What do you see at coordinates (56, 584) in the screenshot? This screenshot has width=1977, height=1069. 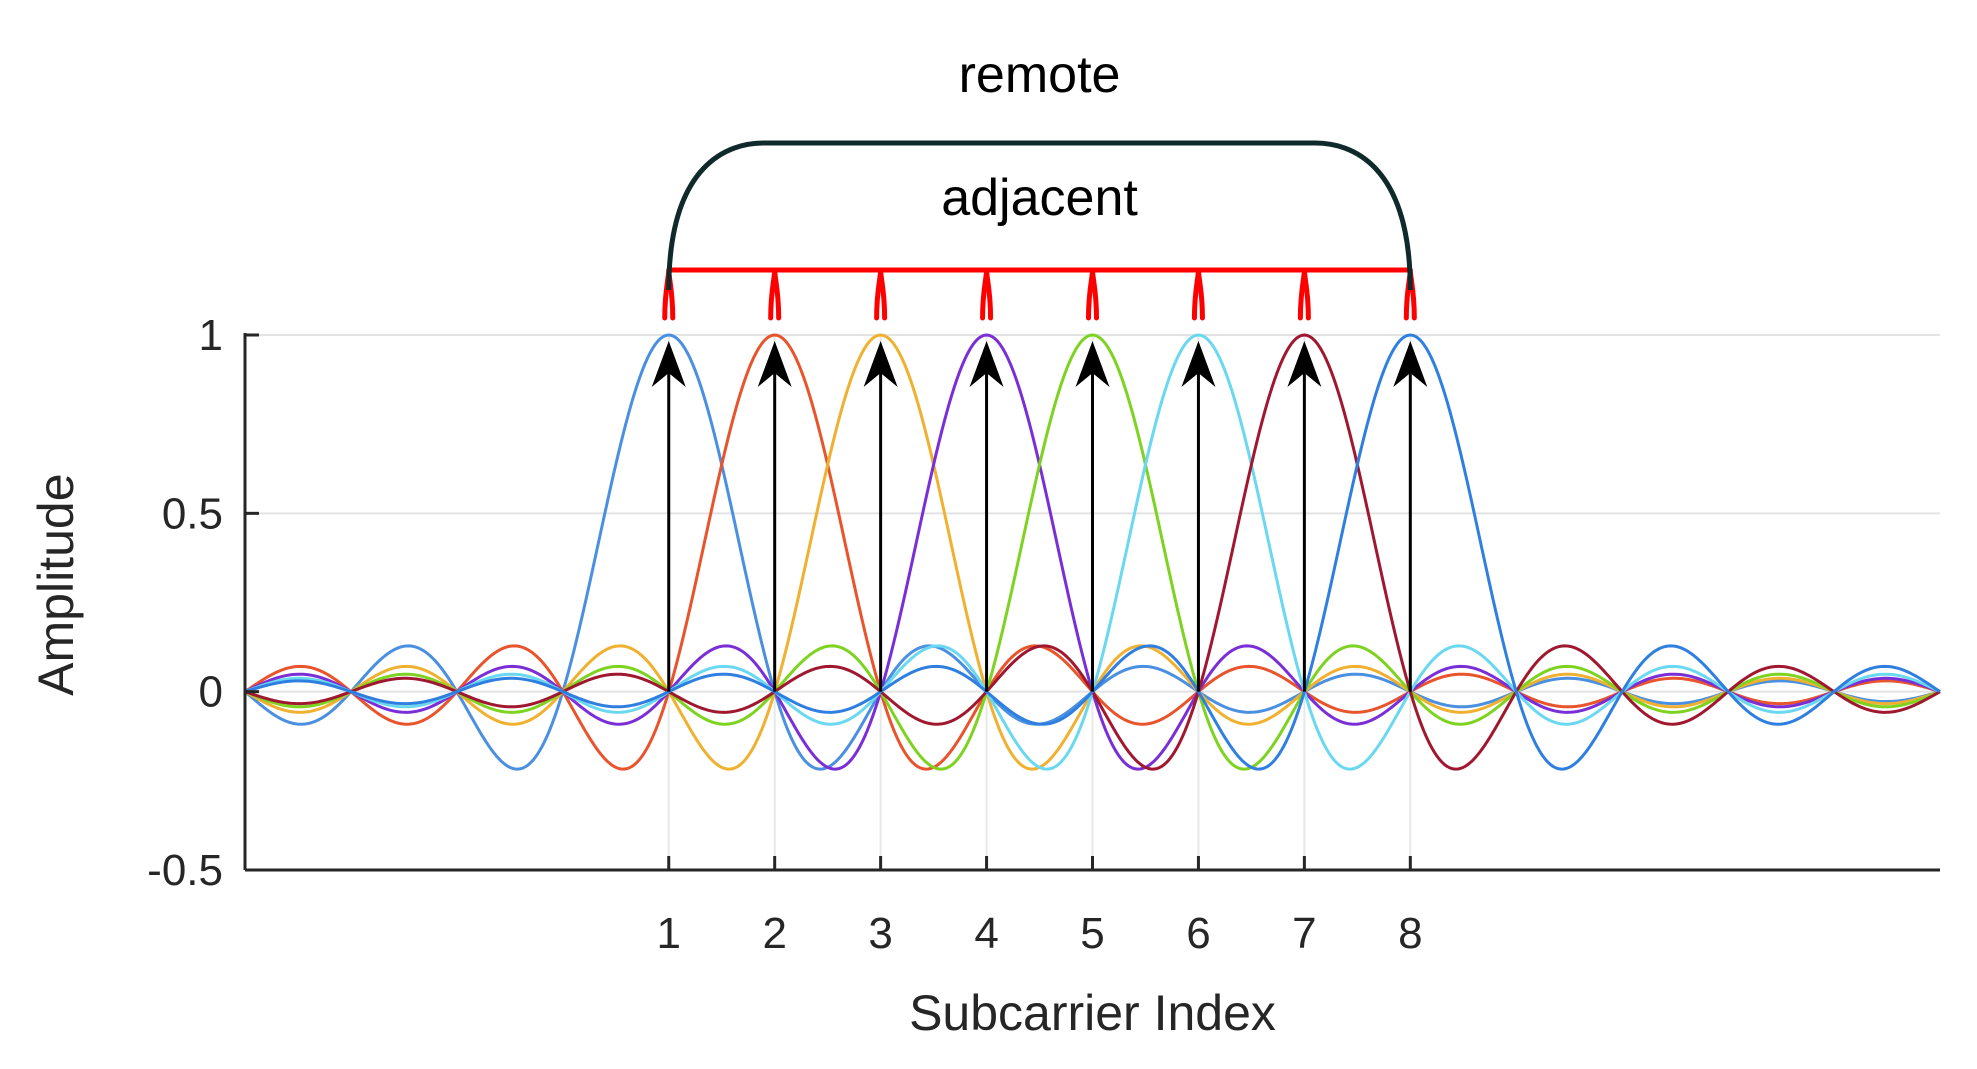 I see `y-axis-label: Amplitude` at bounding box center [56, 584].